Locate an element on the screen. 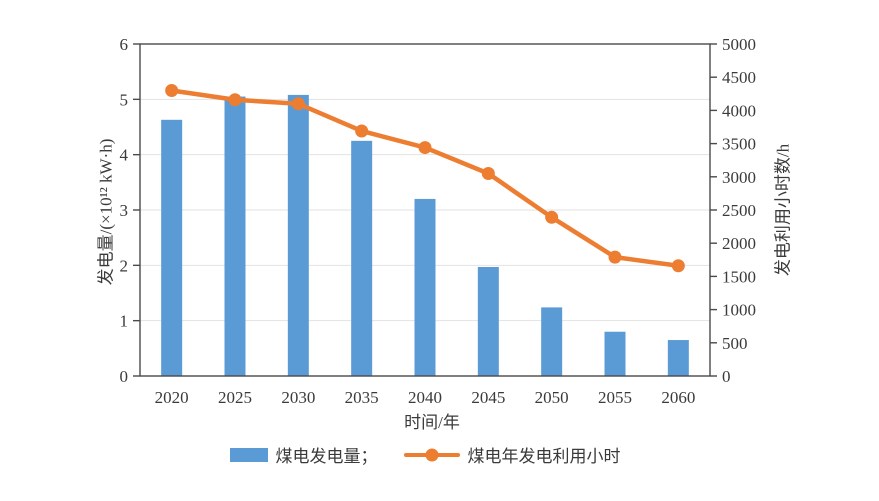 This screenshot has width=879, height=501. left-axis-title: 发电量/(×10¹² kW·h) is located at coordinates (106, 212).